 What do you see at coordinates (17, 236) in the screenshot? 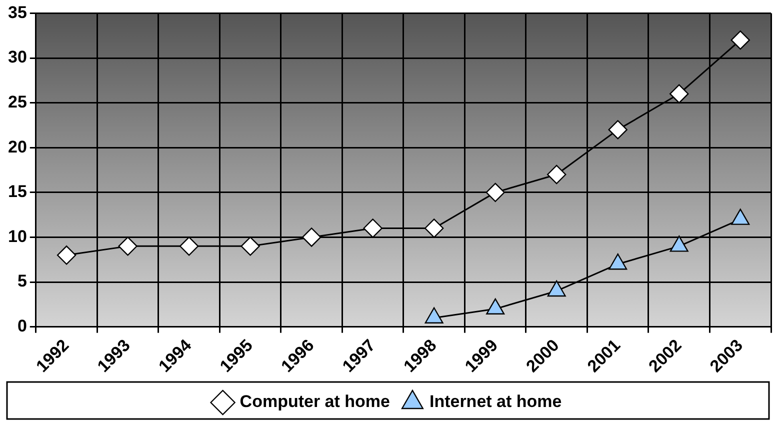
I see `y-tick-label: 10` at bounding box center [17, 236].